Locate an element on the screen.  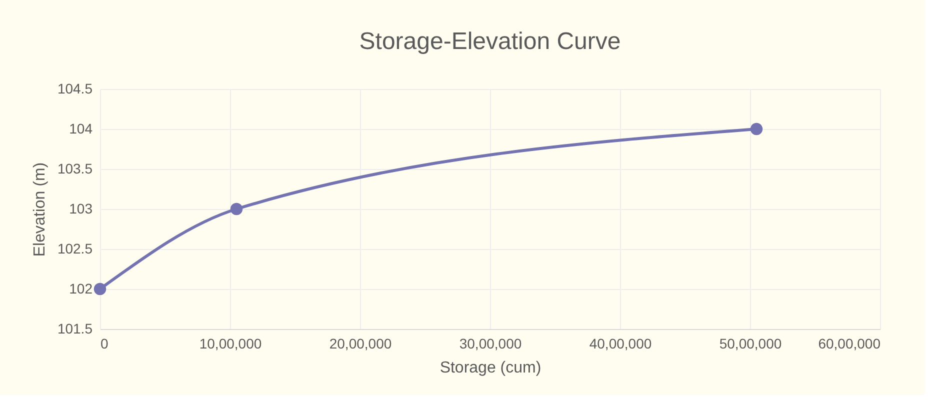
x-tick-label: 10,00,000 is located at coordinates (230, 344).